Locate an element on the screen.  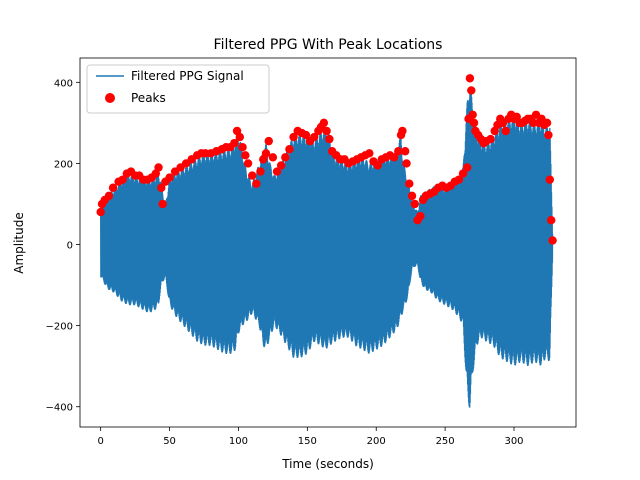
legend: Filtered PPG Signal Peaks is located at coordinates (178, 89).